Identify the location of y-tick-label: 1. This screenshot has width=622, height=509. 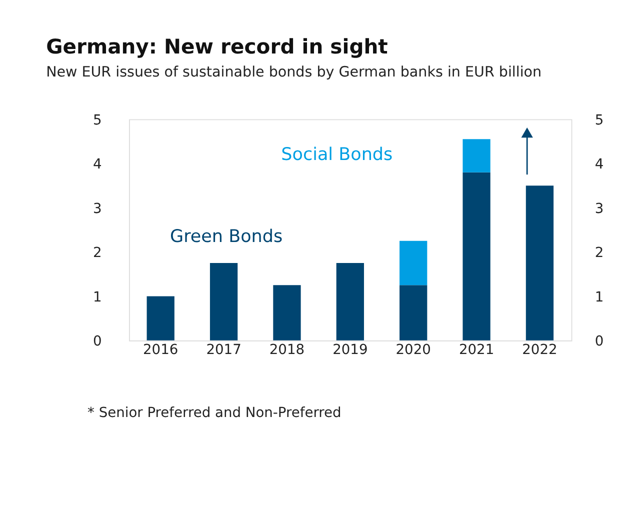
(97, 297).